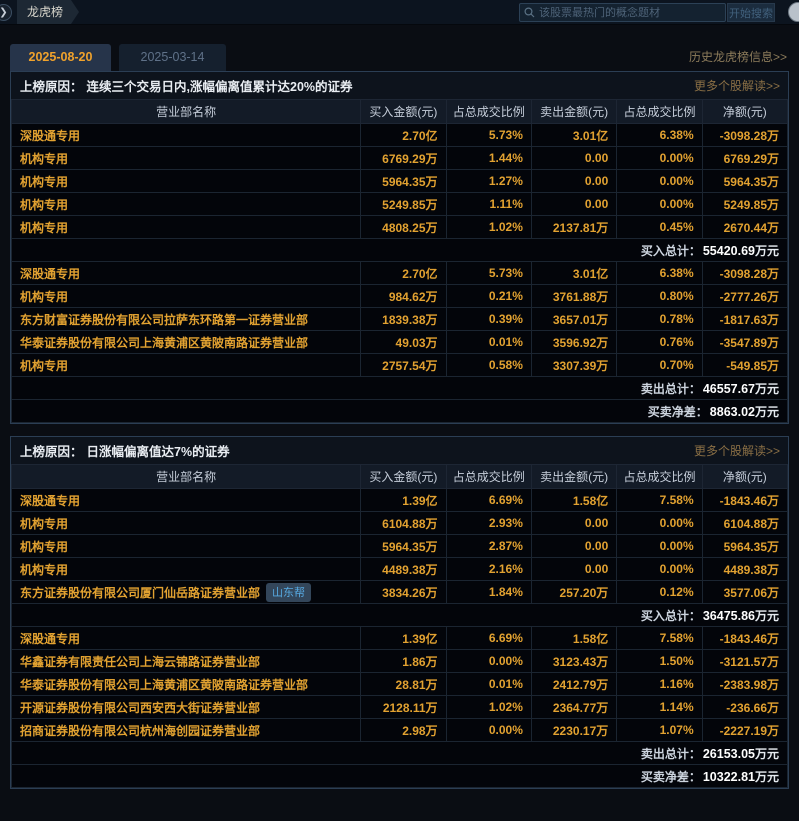  Describe the element at coordinates (574, 730) in the screenshot. I see `sell-amount-cell: 2230.17万` at that location.